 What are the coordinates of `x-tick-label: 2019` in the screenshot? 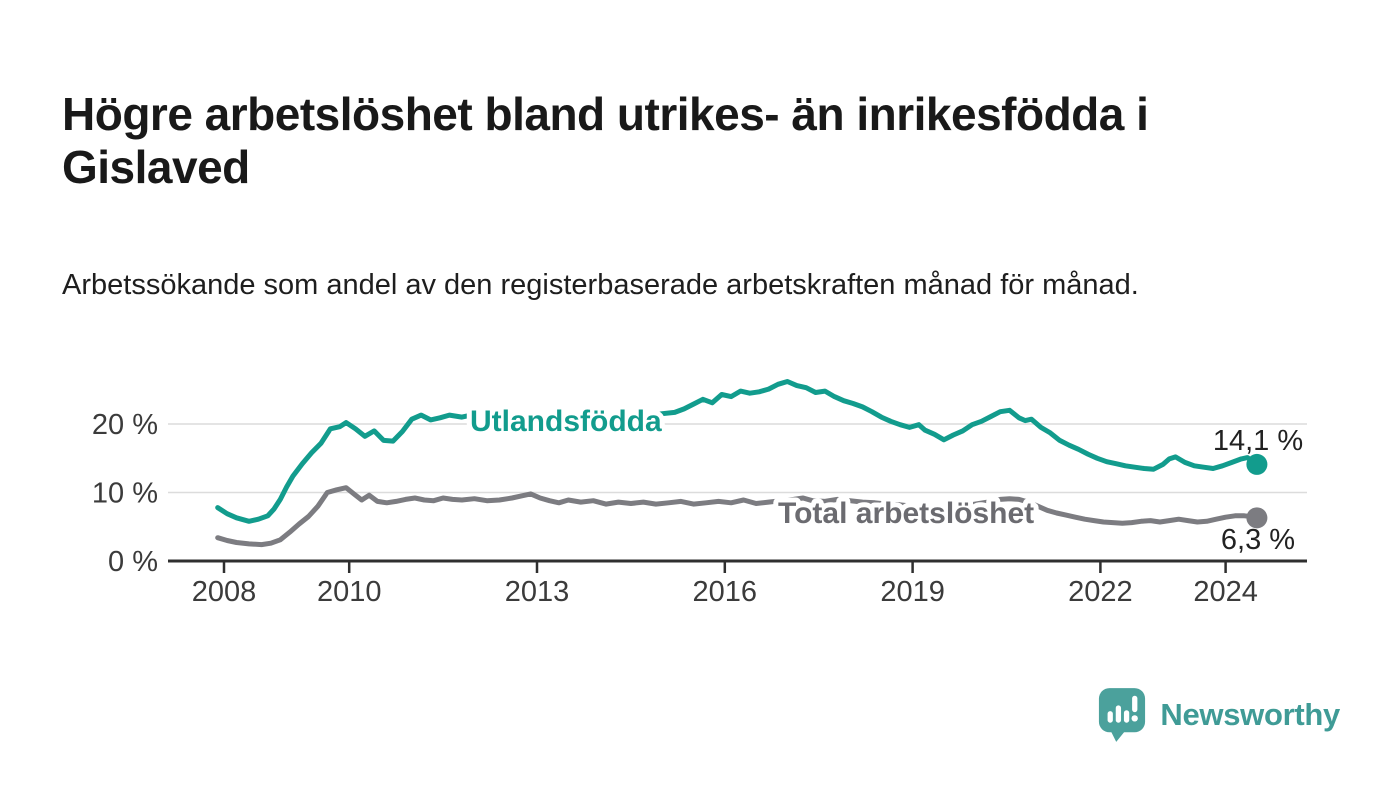 It's located at (912, 592).